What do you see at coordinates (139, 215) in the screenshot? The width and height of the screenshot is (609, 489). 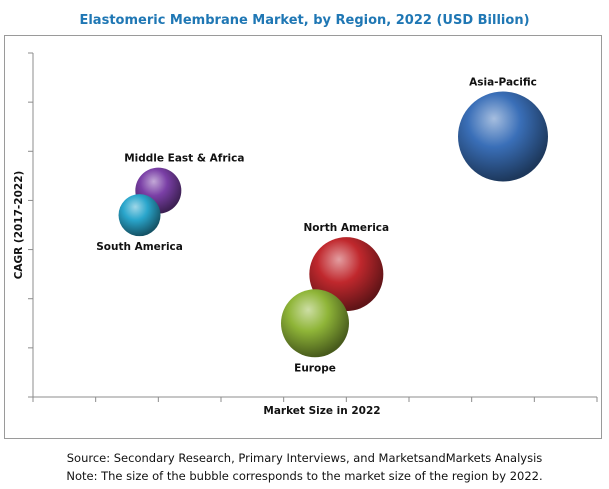 I see `south-america-bubble` at bounding box center [139, 215].